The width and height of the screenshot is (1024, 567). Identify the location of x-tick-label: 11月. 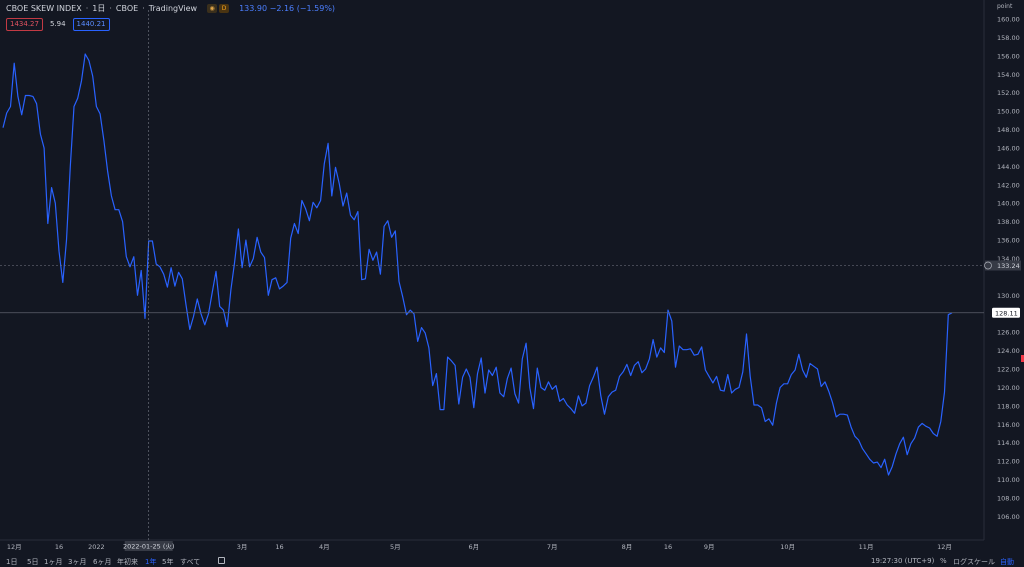
(866, 547).